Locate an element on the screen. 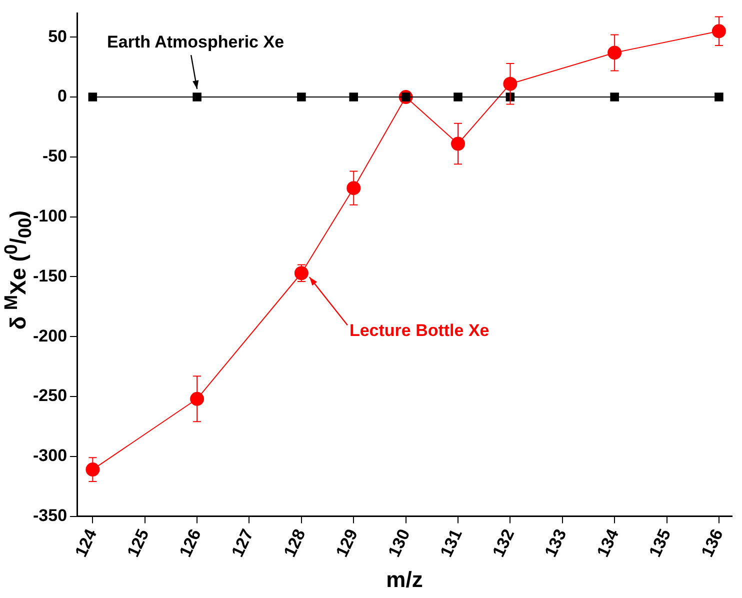 Image resolution: width=742 pixels, height=598 pixels. x-tick-label: 126 is located at coordinates (190, 543).